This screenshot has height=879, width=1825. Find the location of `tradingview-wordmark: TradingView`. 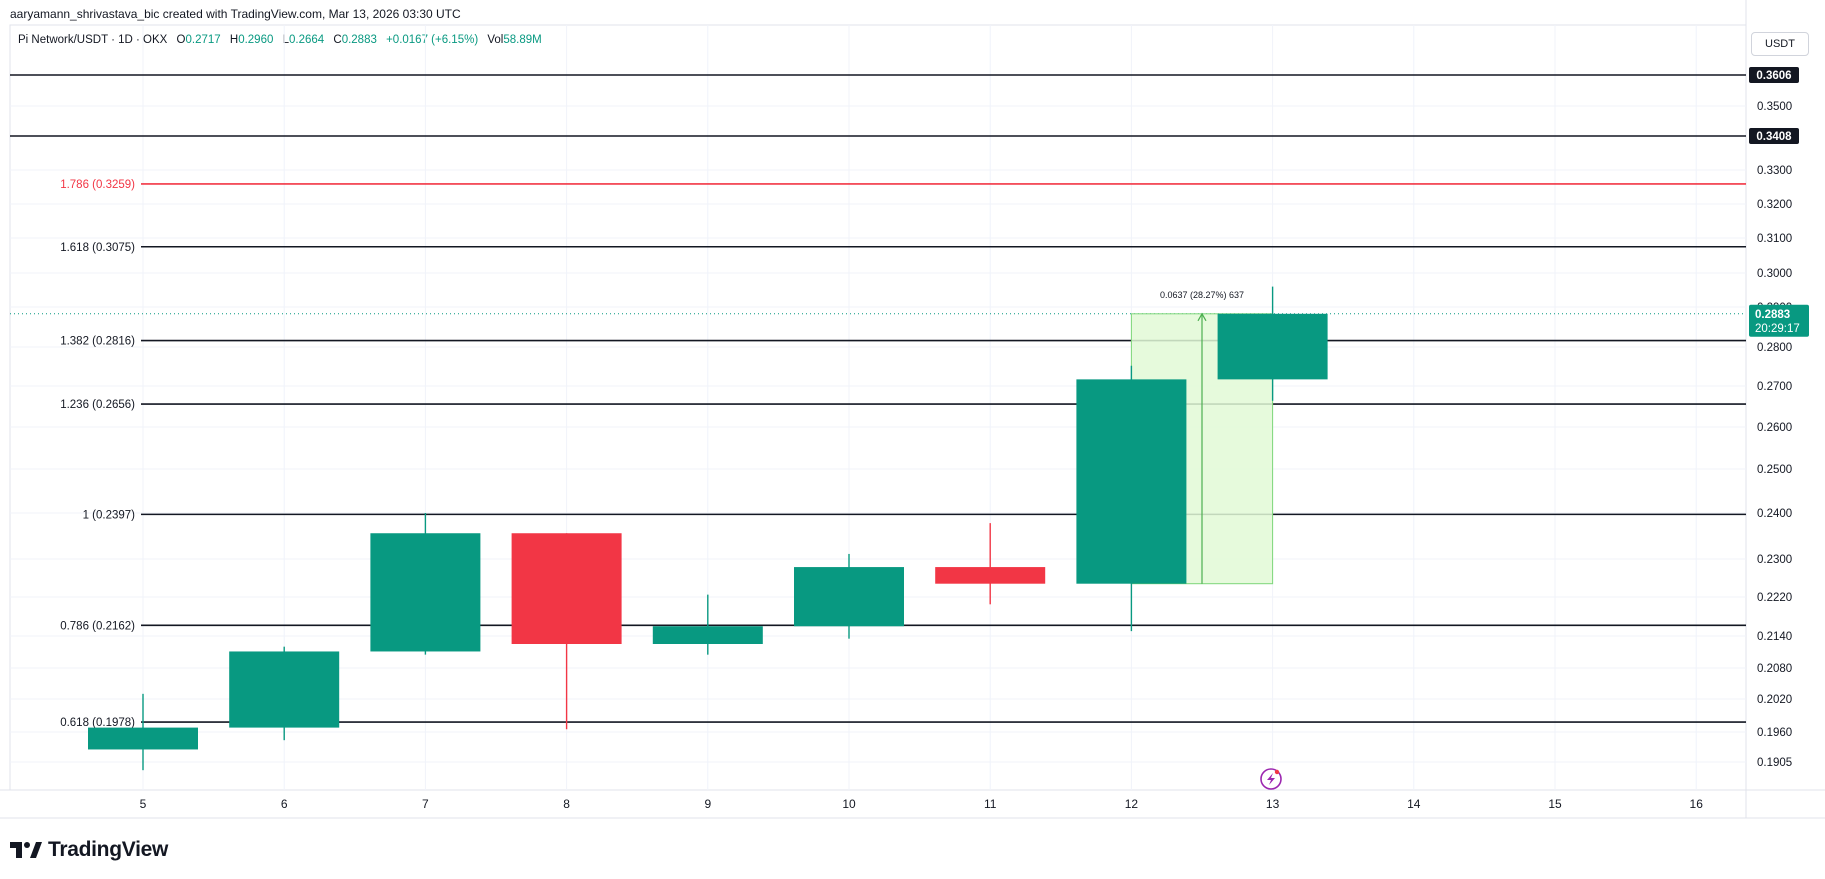

tradingview-wordmark: TradingView is located at coordinates (108, 849).